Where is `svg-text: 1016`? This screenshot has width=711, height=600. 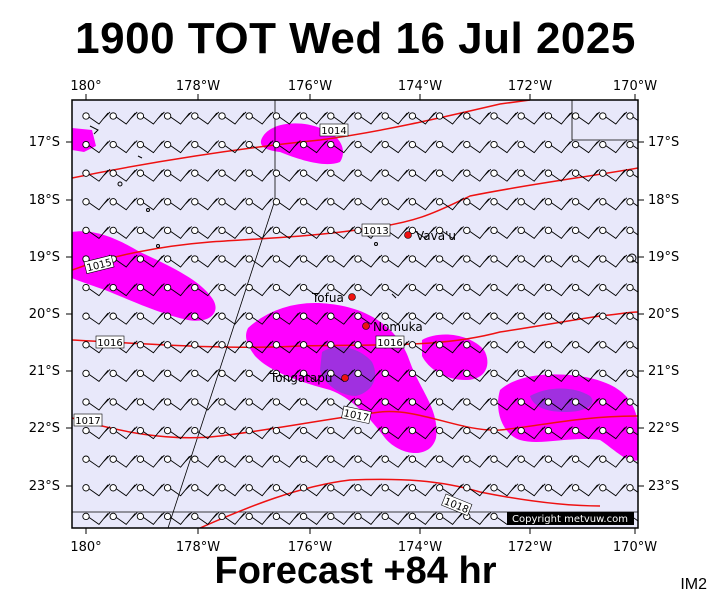 svg-text: 1016 is located at coordinates (109, 343).